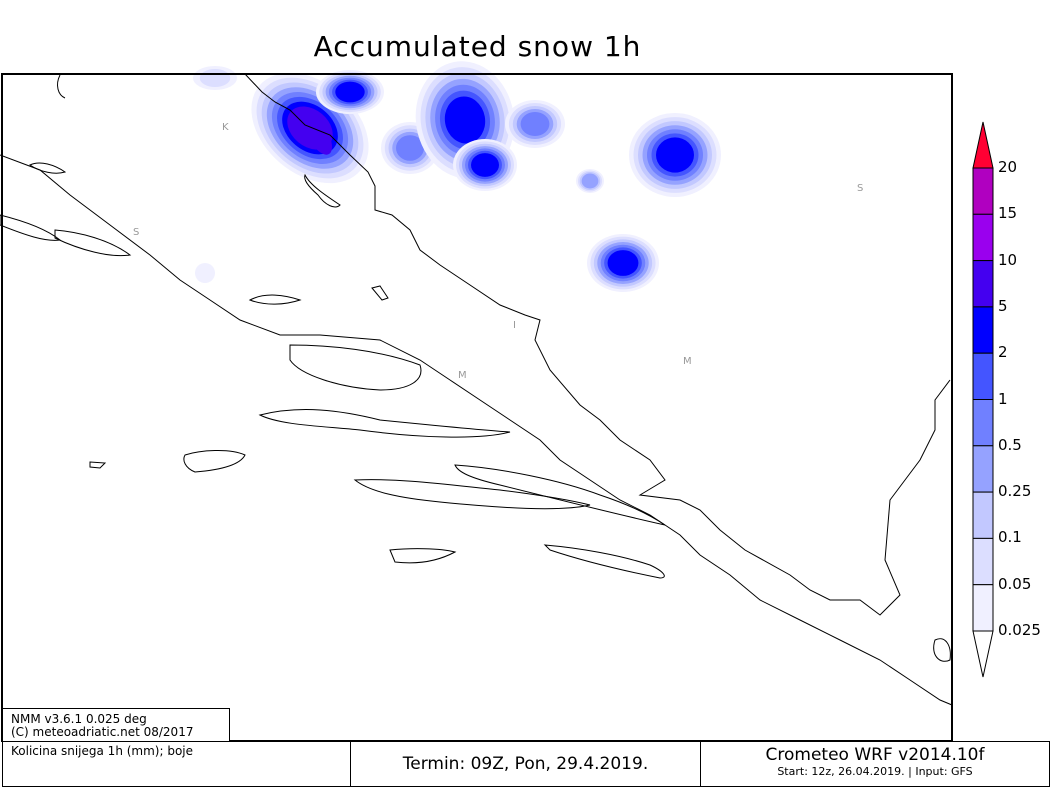  I want to click on legend-label: 5, so click(1003, 305).